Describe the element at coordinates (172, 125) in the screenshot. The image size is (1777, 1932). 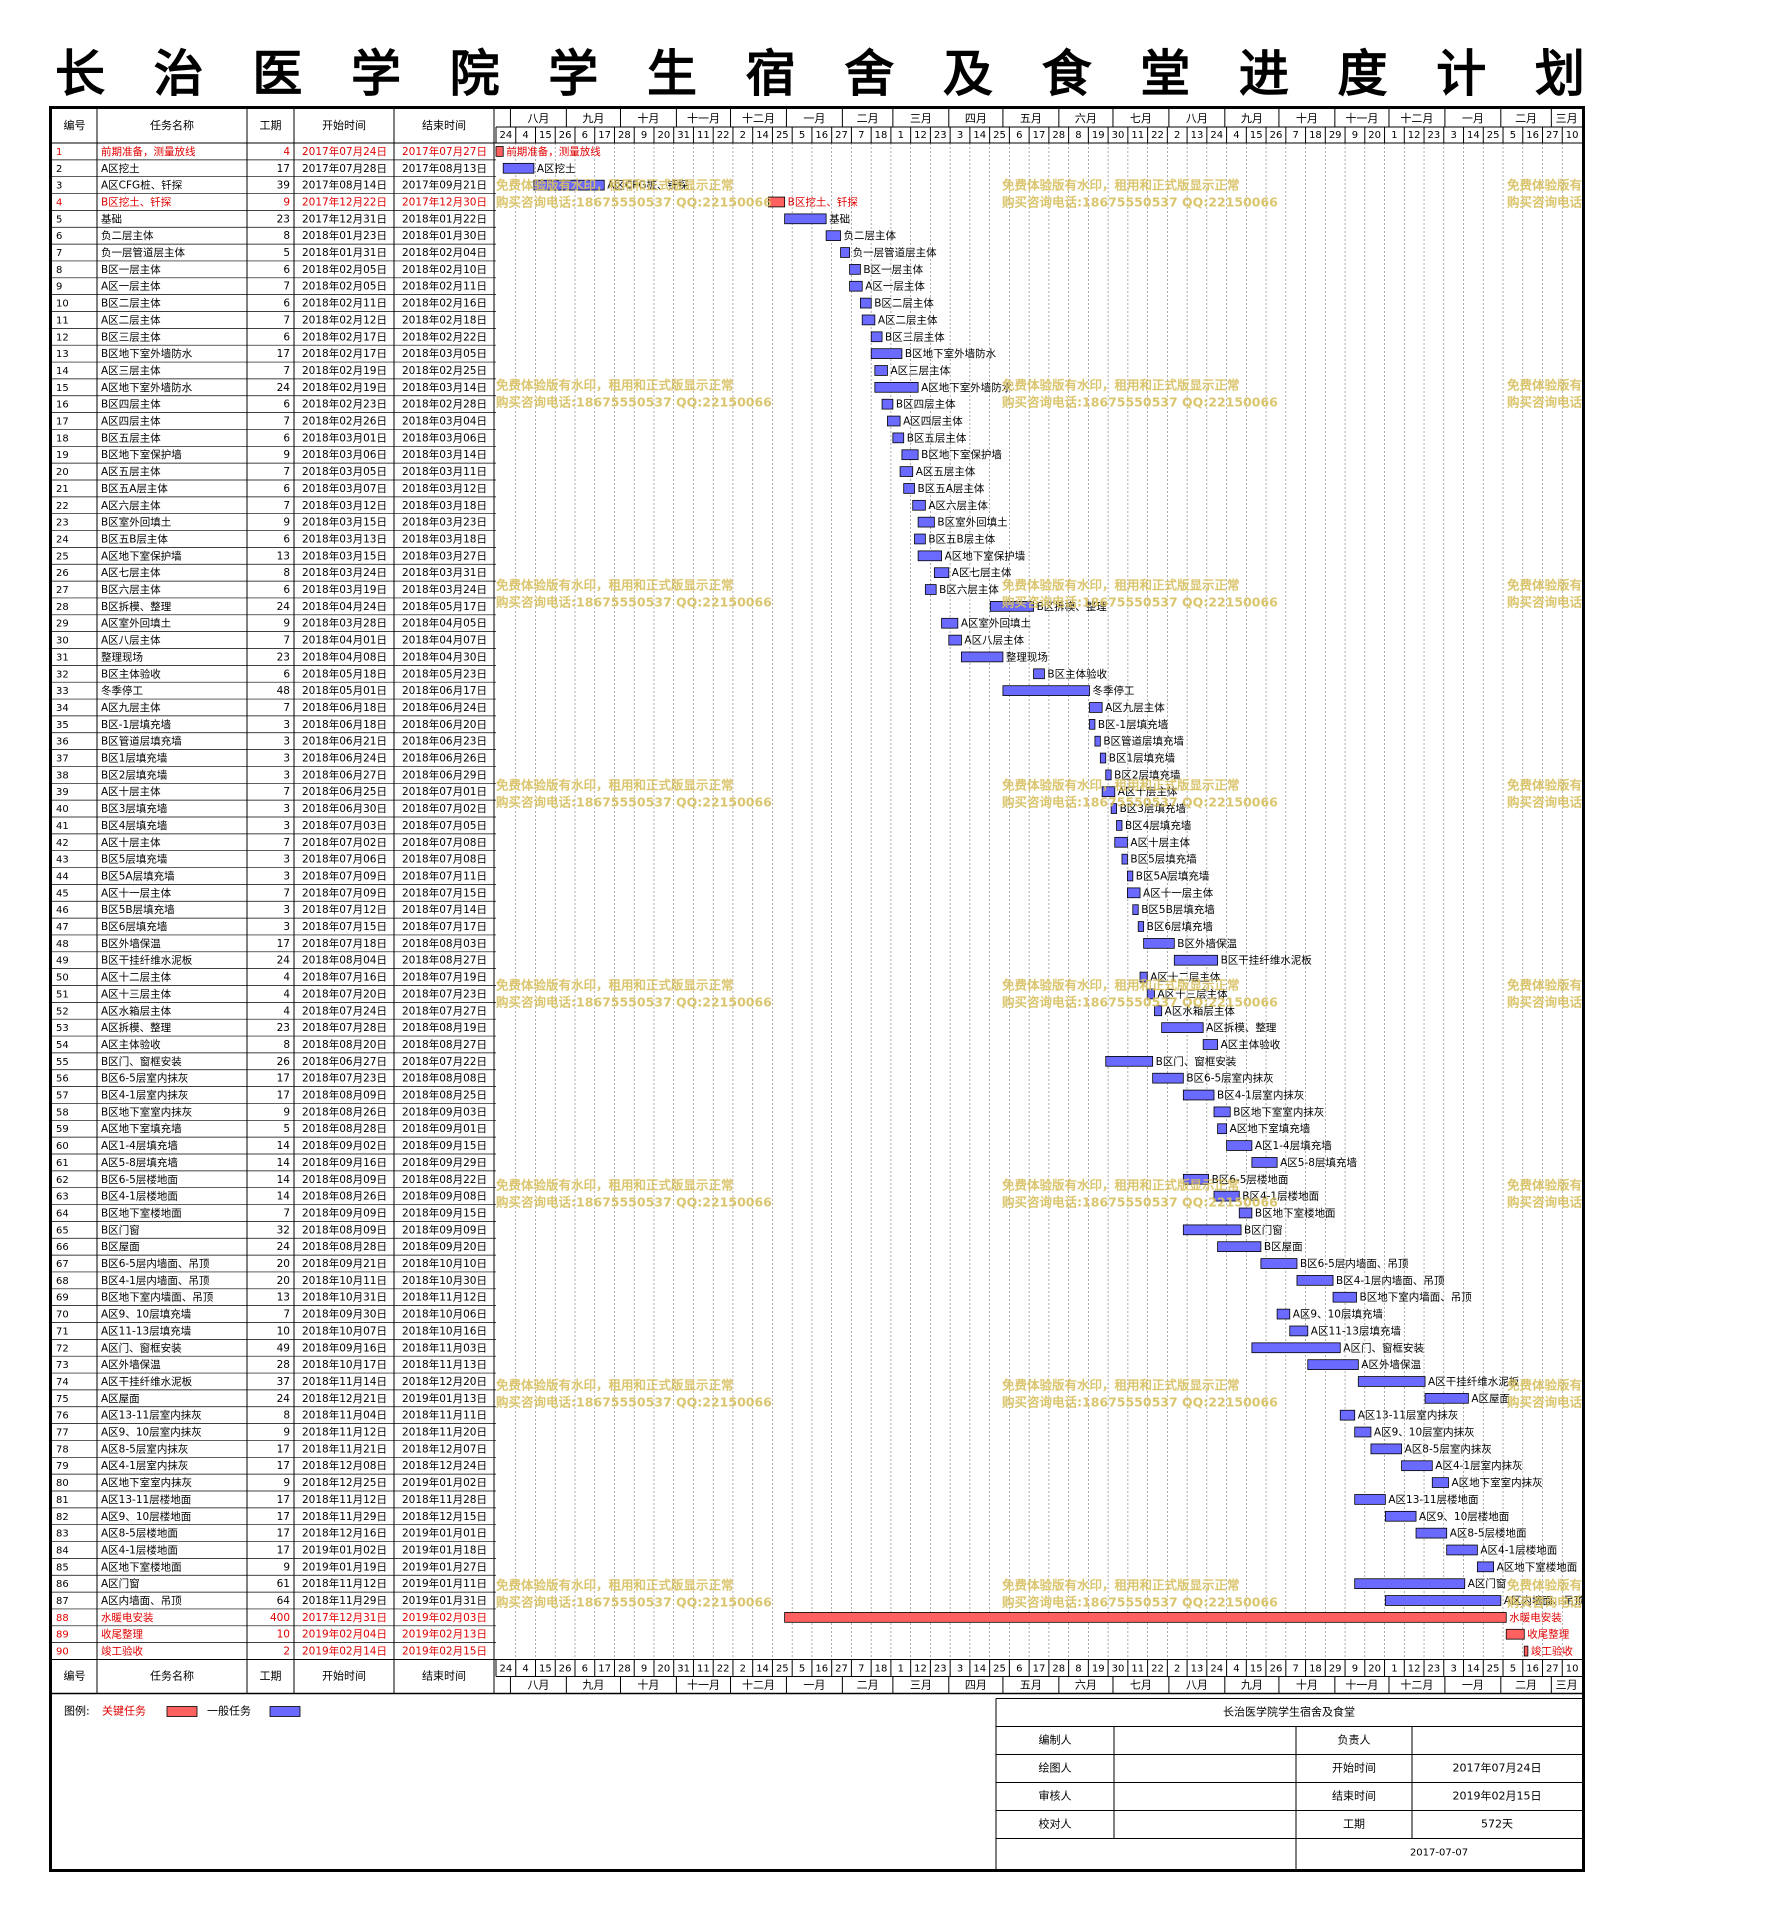
I see `column-header: 任务名称` at that location.